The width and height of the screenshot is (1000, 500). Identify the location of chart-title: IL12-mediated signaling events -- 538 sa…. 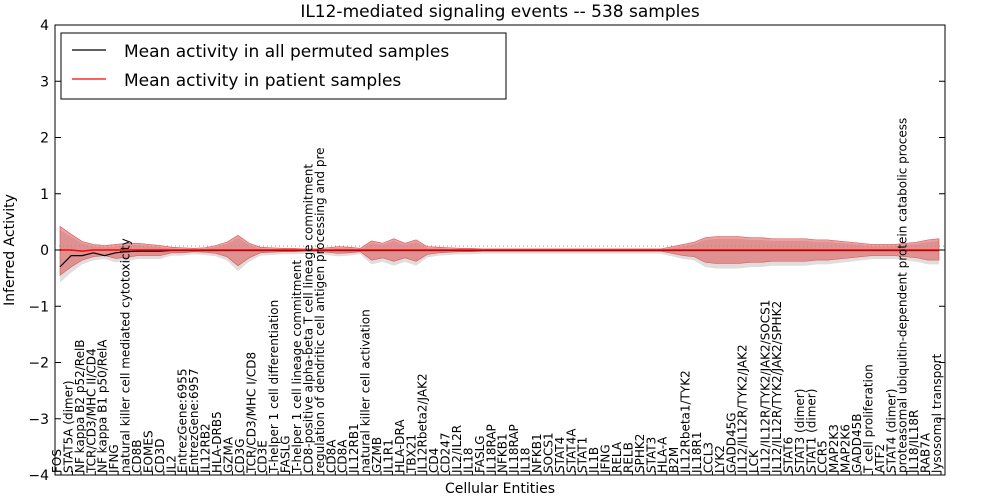
(500, 12).